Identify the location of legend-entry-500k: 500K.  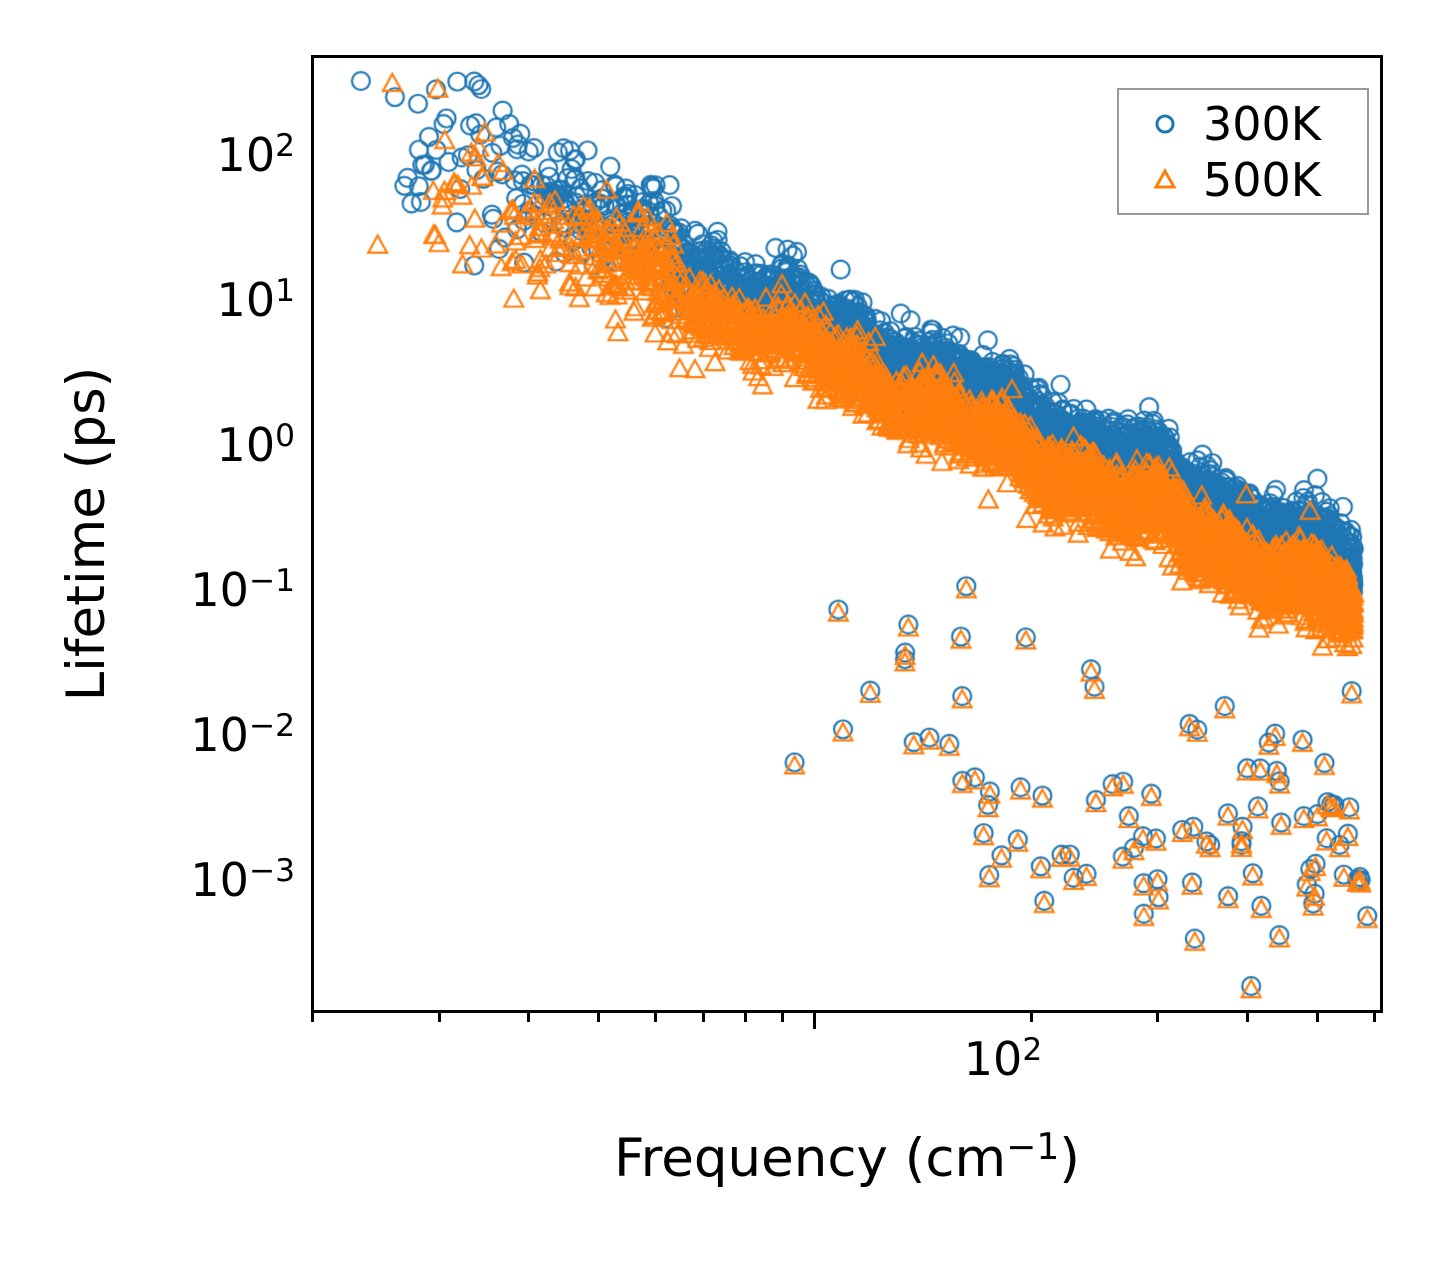
(1243, 180).